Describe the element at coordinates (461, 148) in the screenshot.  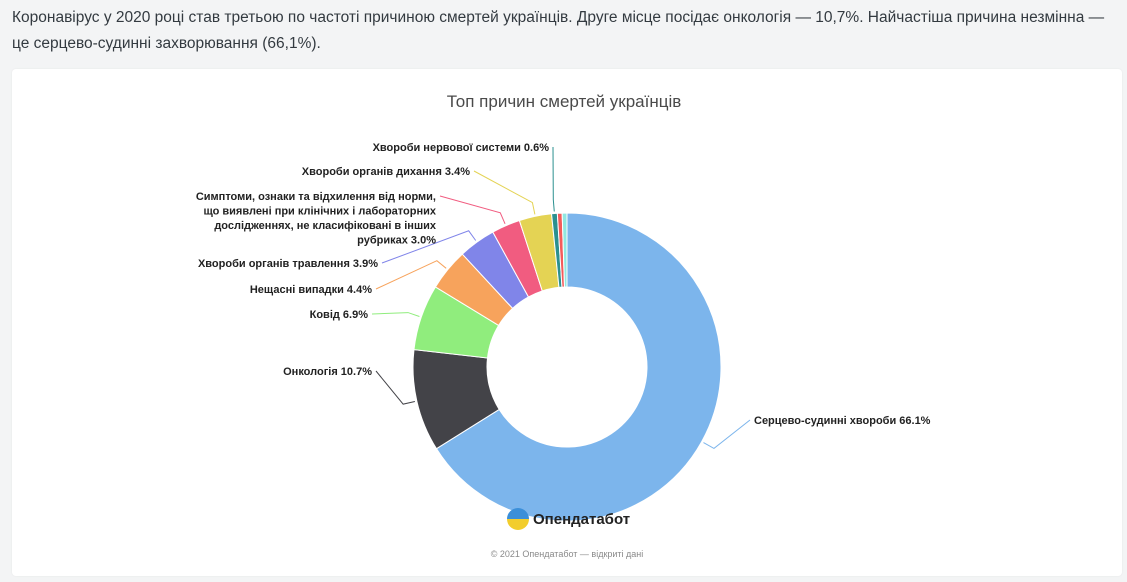
I see `data-label-7: Хвороби нервової системи 0.6%` at that location.